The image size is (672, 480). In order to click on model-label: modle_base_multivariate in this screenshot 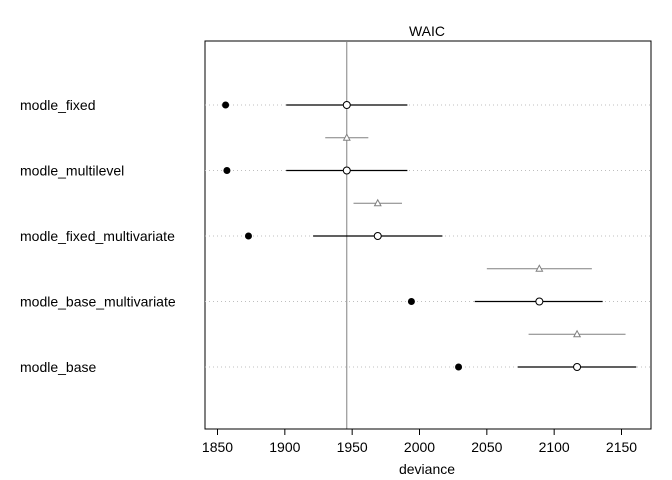, I will do `click(98, 302)`.